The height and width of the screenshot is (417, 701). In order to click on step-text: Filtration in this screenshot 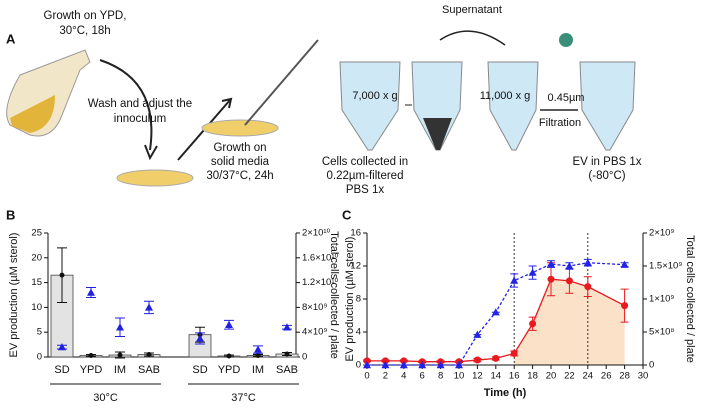, I will do `click(560, 123)`.